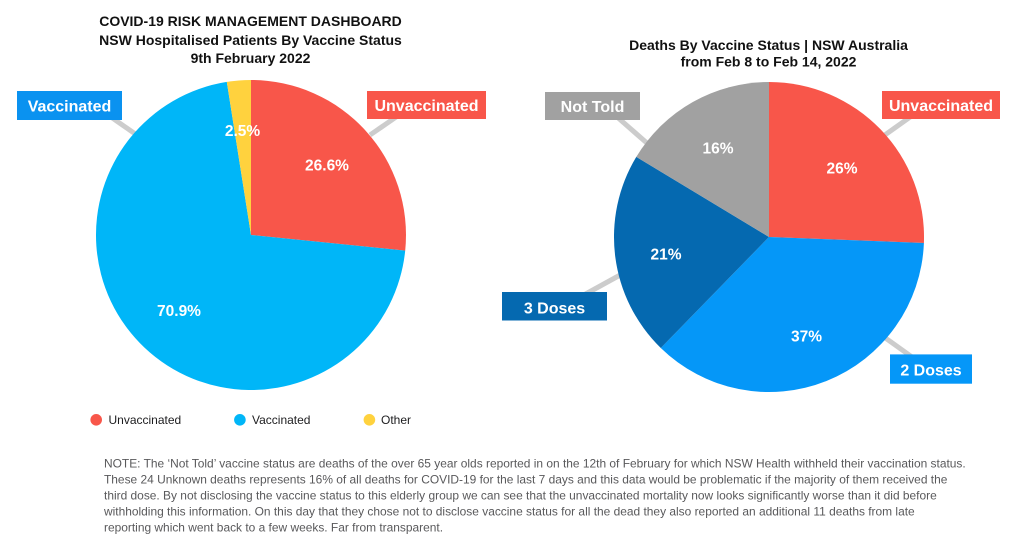  I want to click on svg-text: 3 Doses, so click(554, 309).